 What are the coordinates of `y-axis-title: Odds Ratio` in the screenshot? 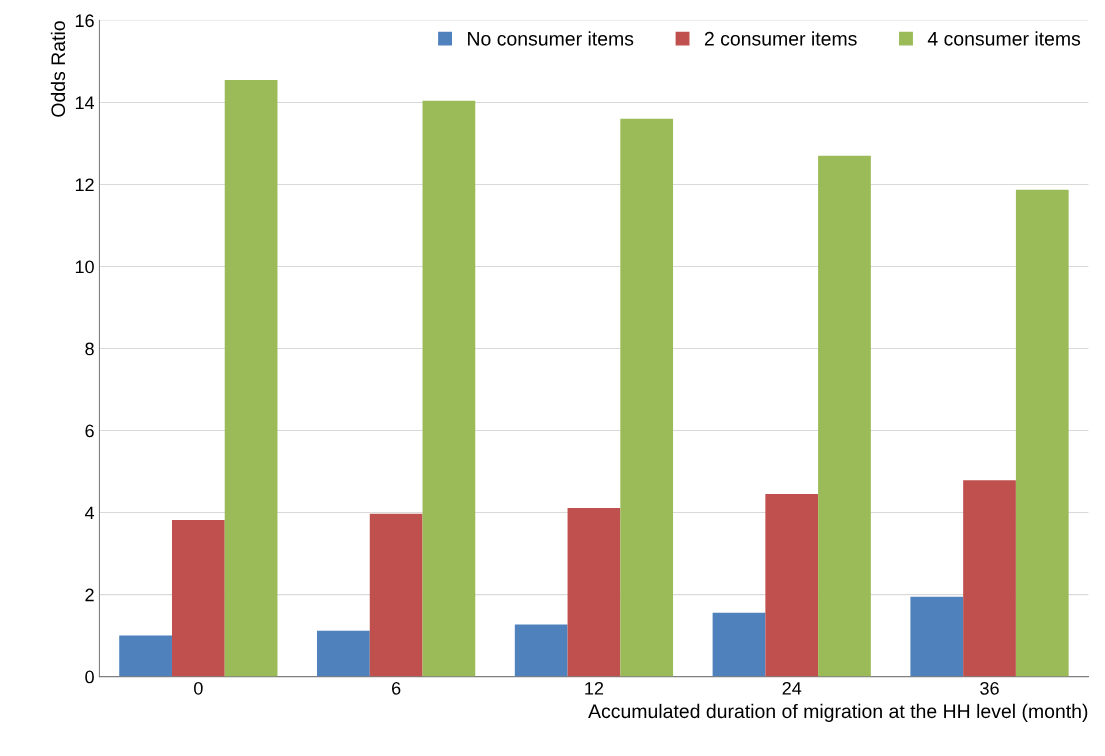 It's located at (58, 69).